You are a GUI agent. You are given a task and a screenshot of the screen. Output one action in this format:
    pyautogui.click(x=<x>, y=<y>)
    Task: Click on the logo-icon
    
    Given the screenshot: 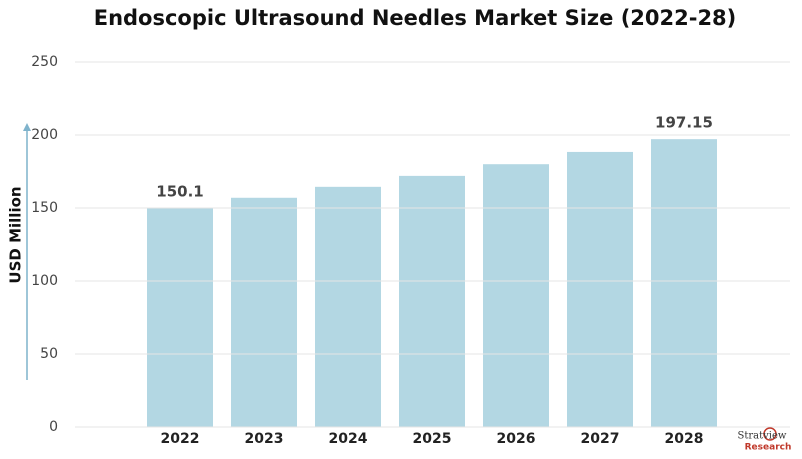 What is the action you would take?
    pyautogui.click(x=770, y=434)
    